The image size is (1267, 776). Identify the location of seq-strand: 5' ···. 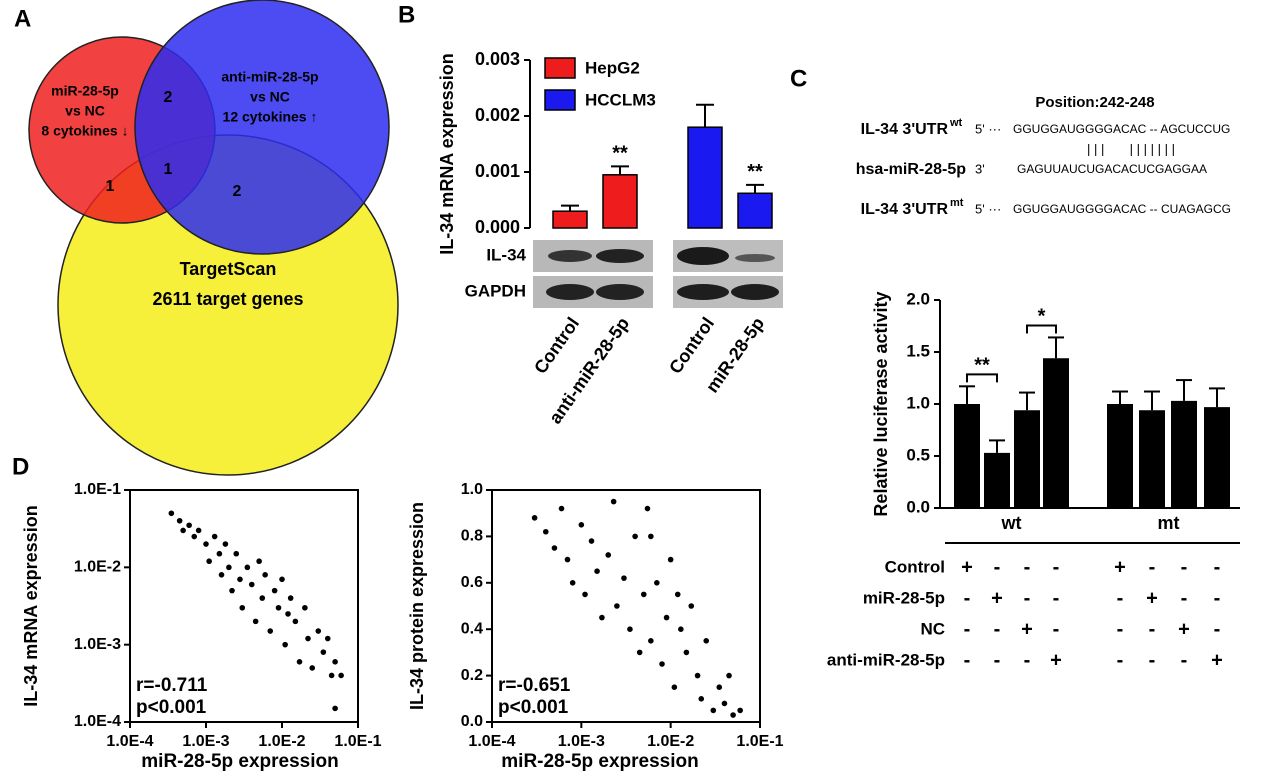
(988, 128).